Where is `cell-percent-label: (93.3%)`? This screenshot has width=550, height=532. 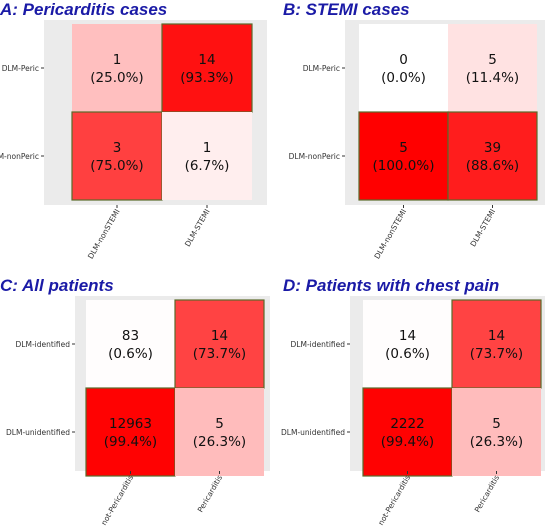
cell-percent-label: (93.3%) is located at coordinates (206, 78).